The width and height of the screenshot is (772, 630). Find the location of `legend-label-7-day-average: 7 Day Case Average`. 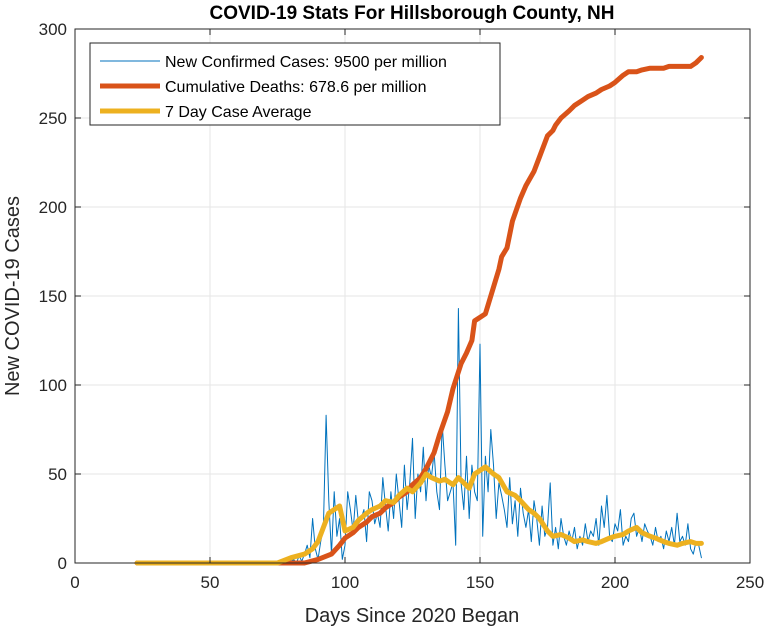

legend-label-7-day-average: 7 Day Case Average is located at coordinates (238, 112).